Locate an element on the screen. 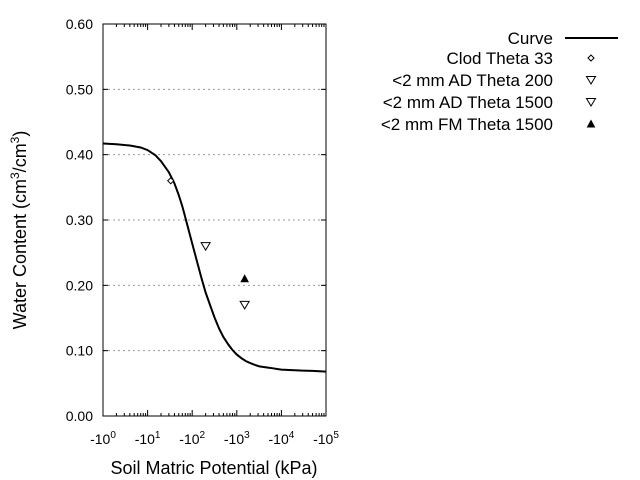 This screenshot has width=640, height=480. y-tick-label-0: 0.00 is located at coordinates (79, 416).